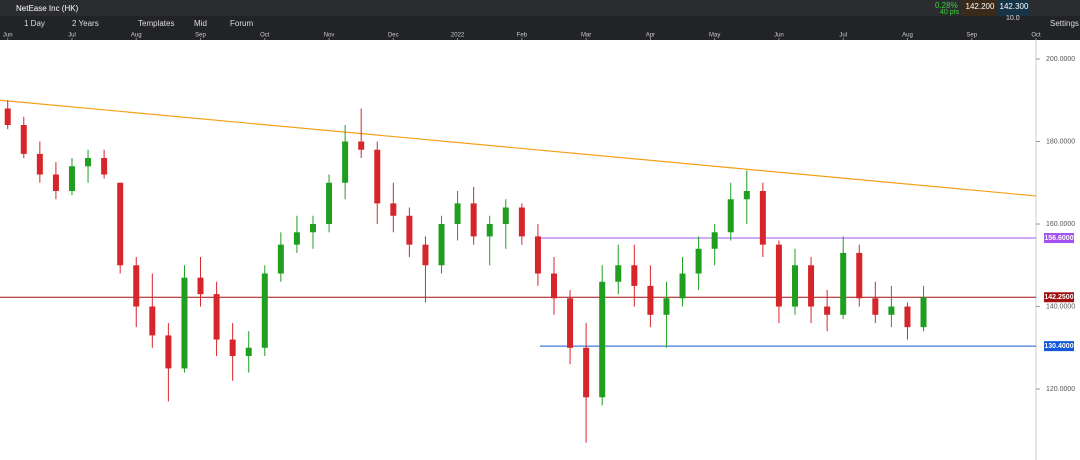 Image resolution: width=1080 pixels, height=460 pixels. Describe the element at coordinates (156, 23) in the screenshot. I see `templates: Templates` at that location.